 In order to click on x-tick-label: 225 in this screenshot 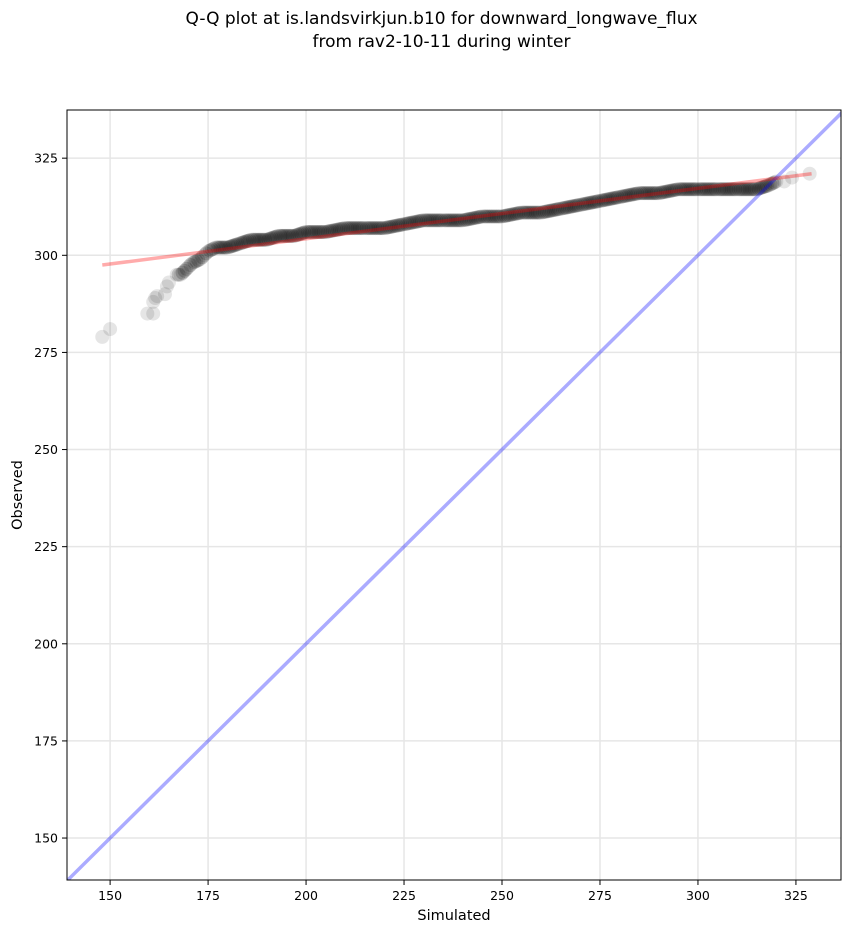, I will do `click(404, 895)`.